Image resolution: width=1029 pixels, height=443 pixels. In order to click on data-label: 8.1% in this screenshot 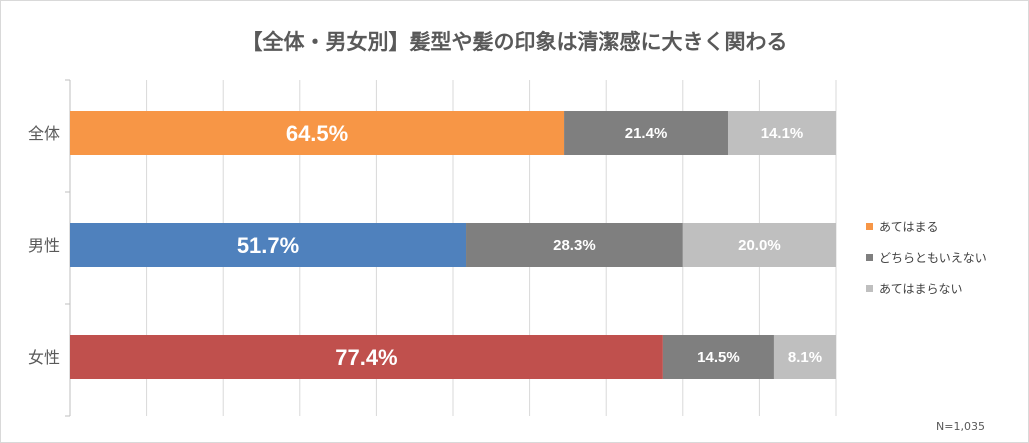, I will do `click(805, 357)`.